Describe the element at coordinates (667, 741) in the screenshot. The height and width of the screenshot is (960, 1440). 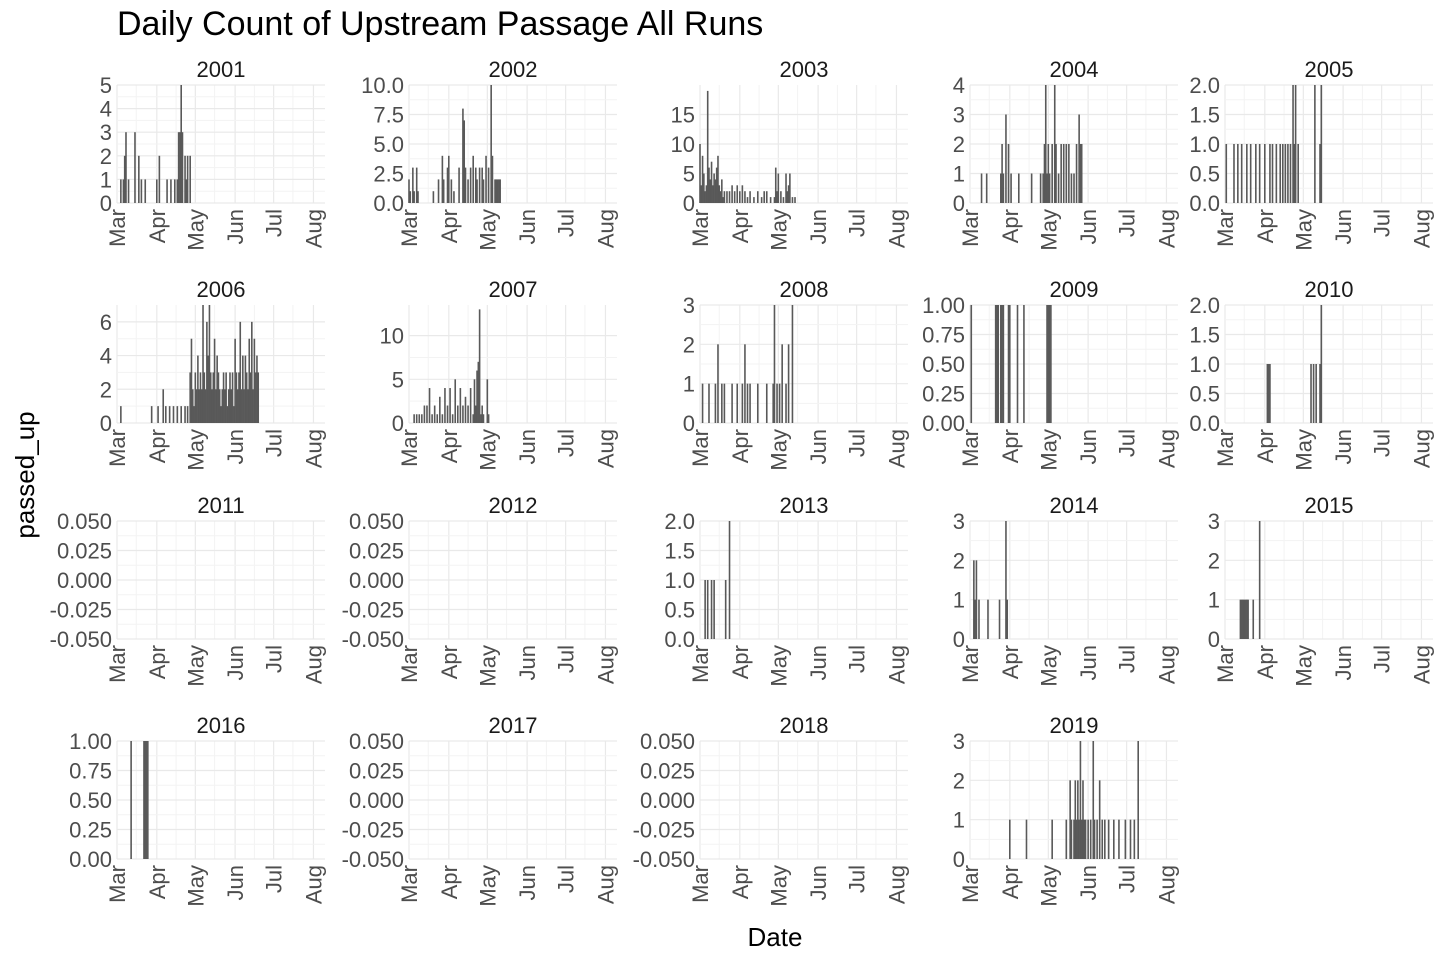
I see `y-tick-label: 0.050` at that location.